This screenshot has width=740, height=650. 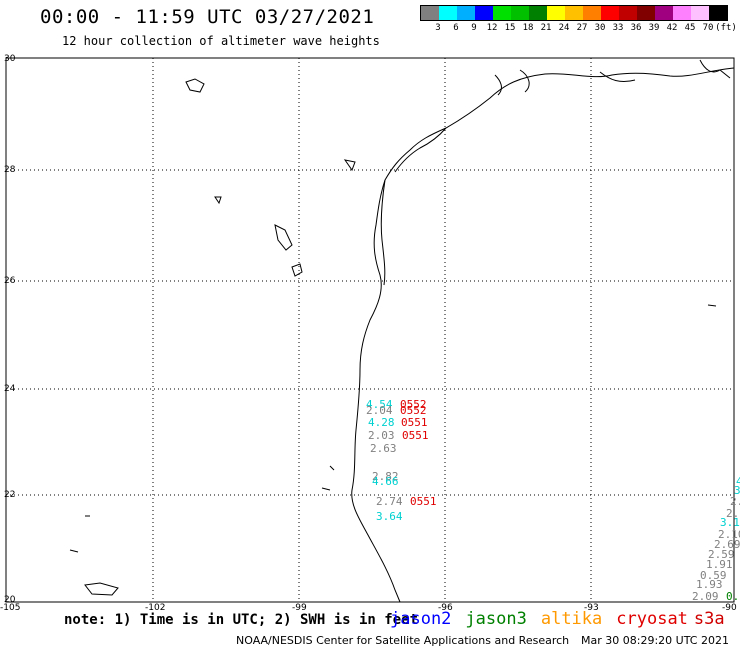 What do you see at coordinates (368, 608) in the screenshot?
I see `longitude-labels: -105 -102 -99 -96 -93 -90` at bounding box center [368, 608].